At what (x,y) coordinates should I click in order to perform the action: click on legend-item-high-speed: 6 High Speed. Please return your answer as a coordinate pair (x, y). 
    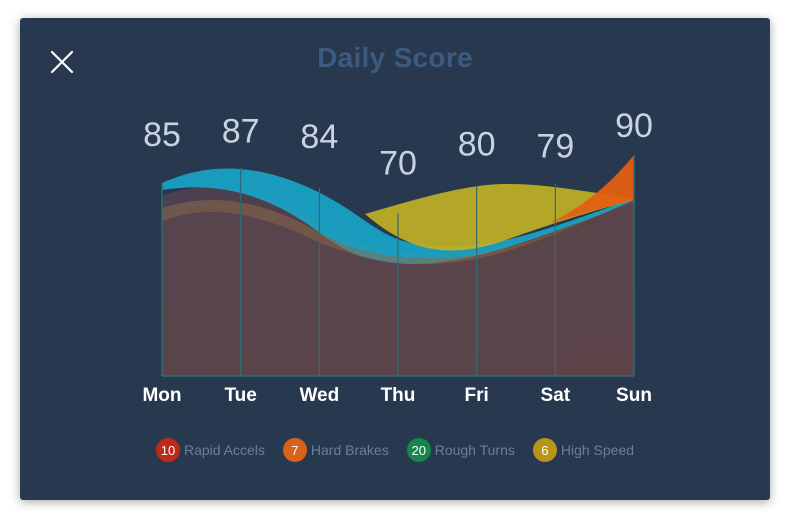
    Looking at the image, I should click on (583, 450).